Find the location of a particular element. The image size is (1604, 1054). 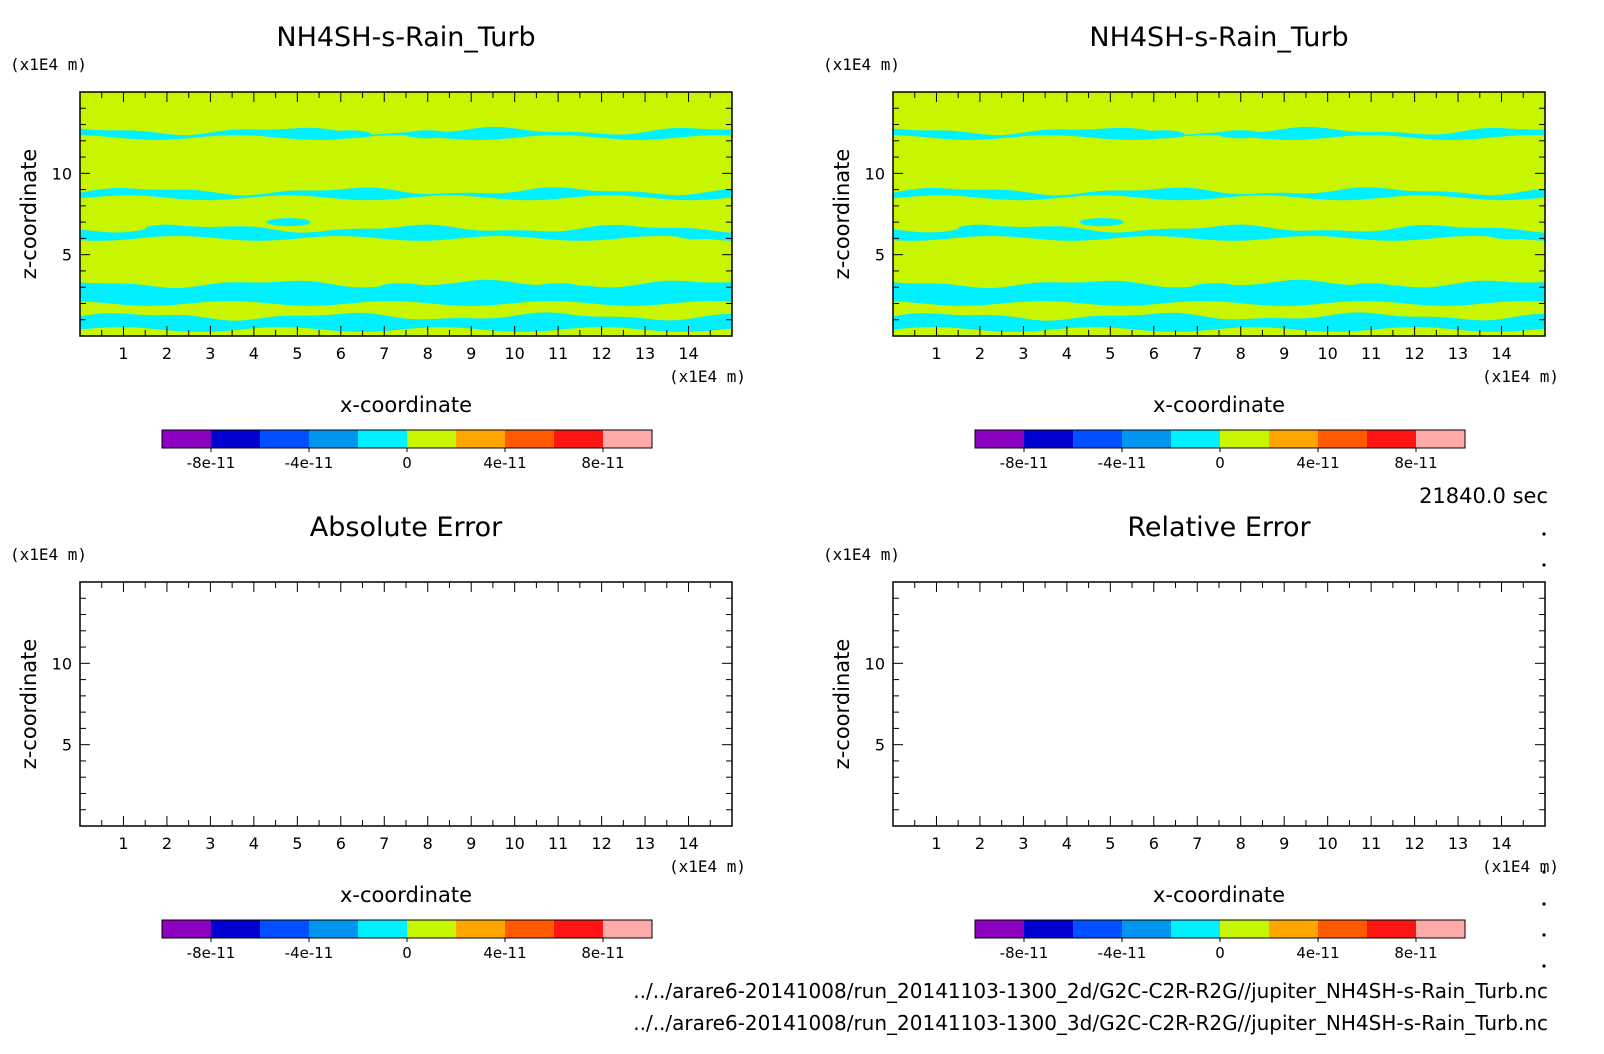

y-axis-label: z-coordinate is located at coordinates (29, 214).